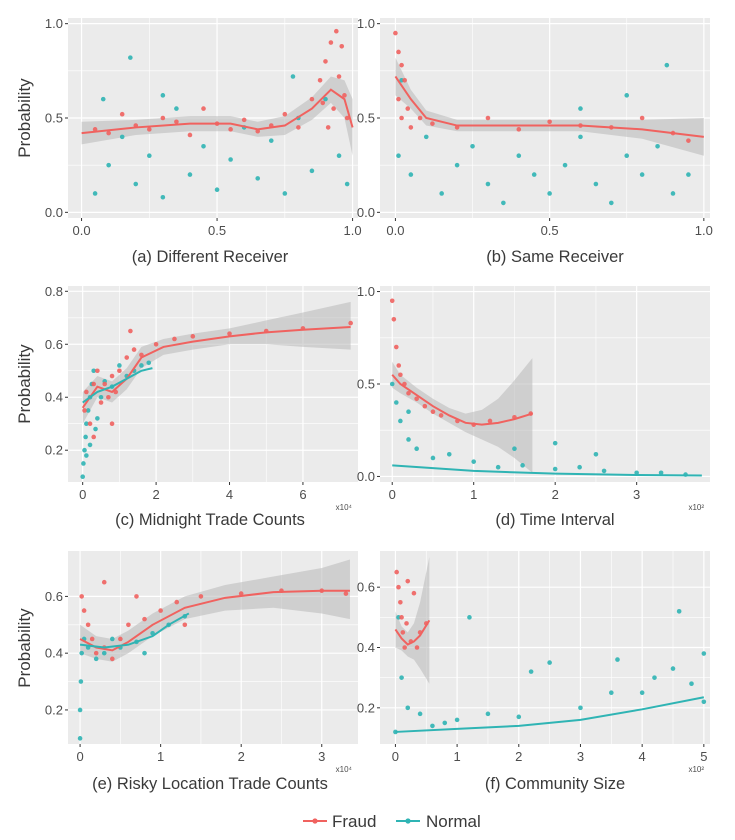  Describe the element at coordinates (210, 520) in the screenshot. I see `panel-caption: (c) Midnight Trade Counts` at that location.